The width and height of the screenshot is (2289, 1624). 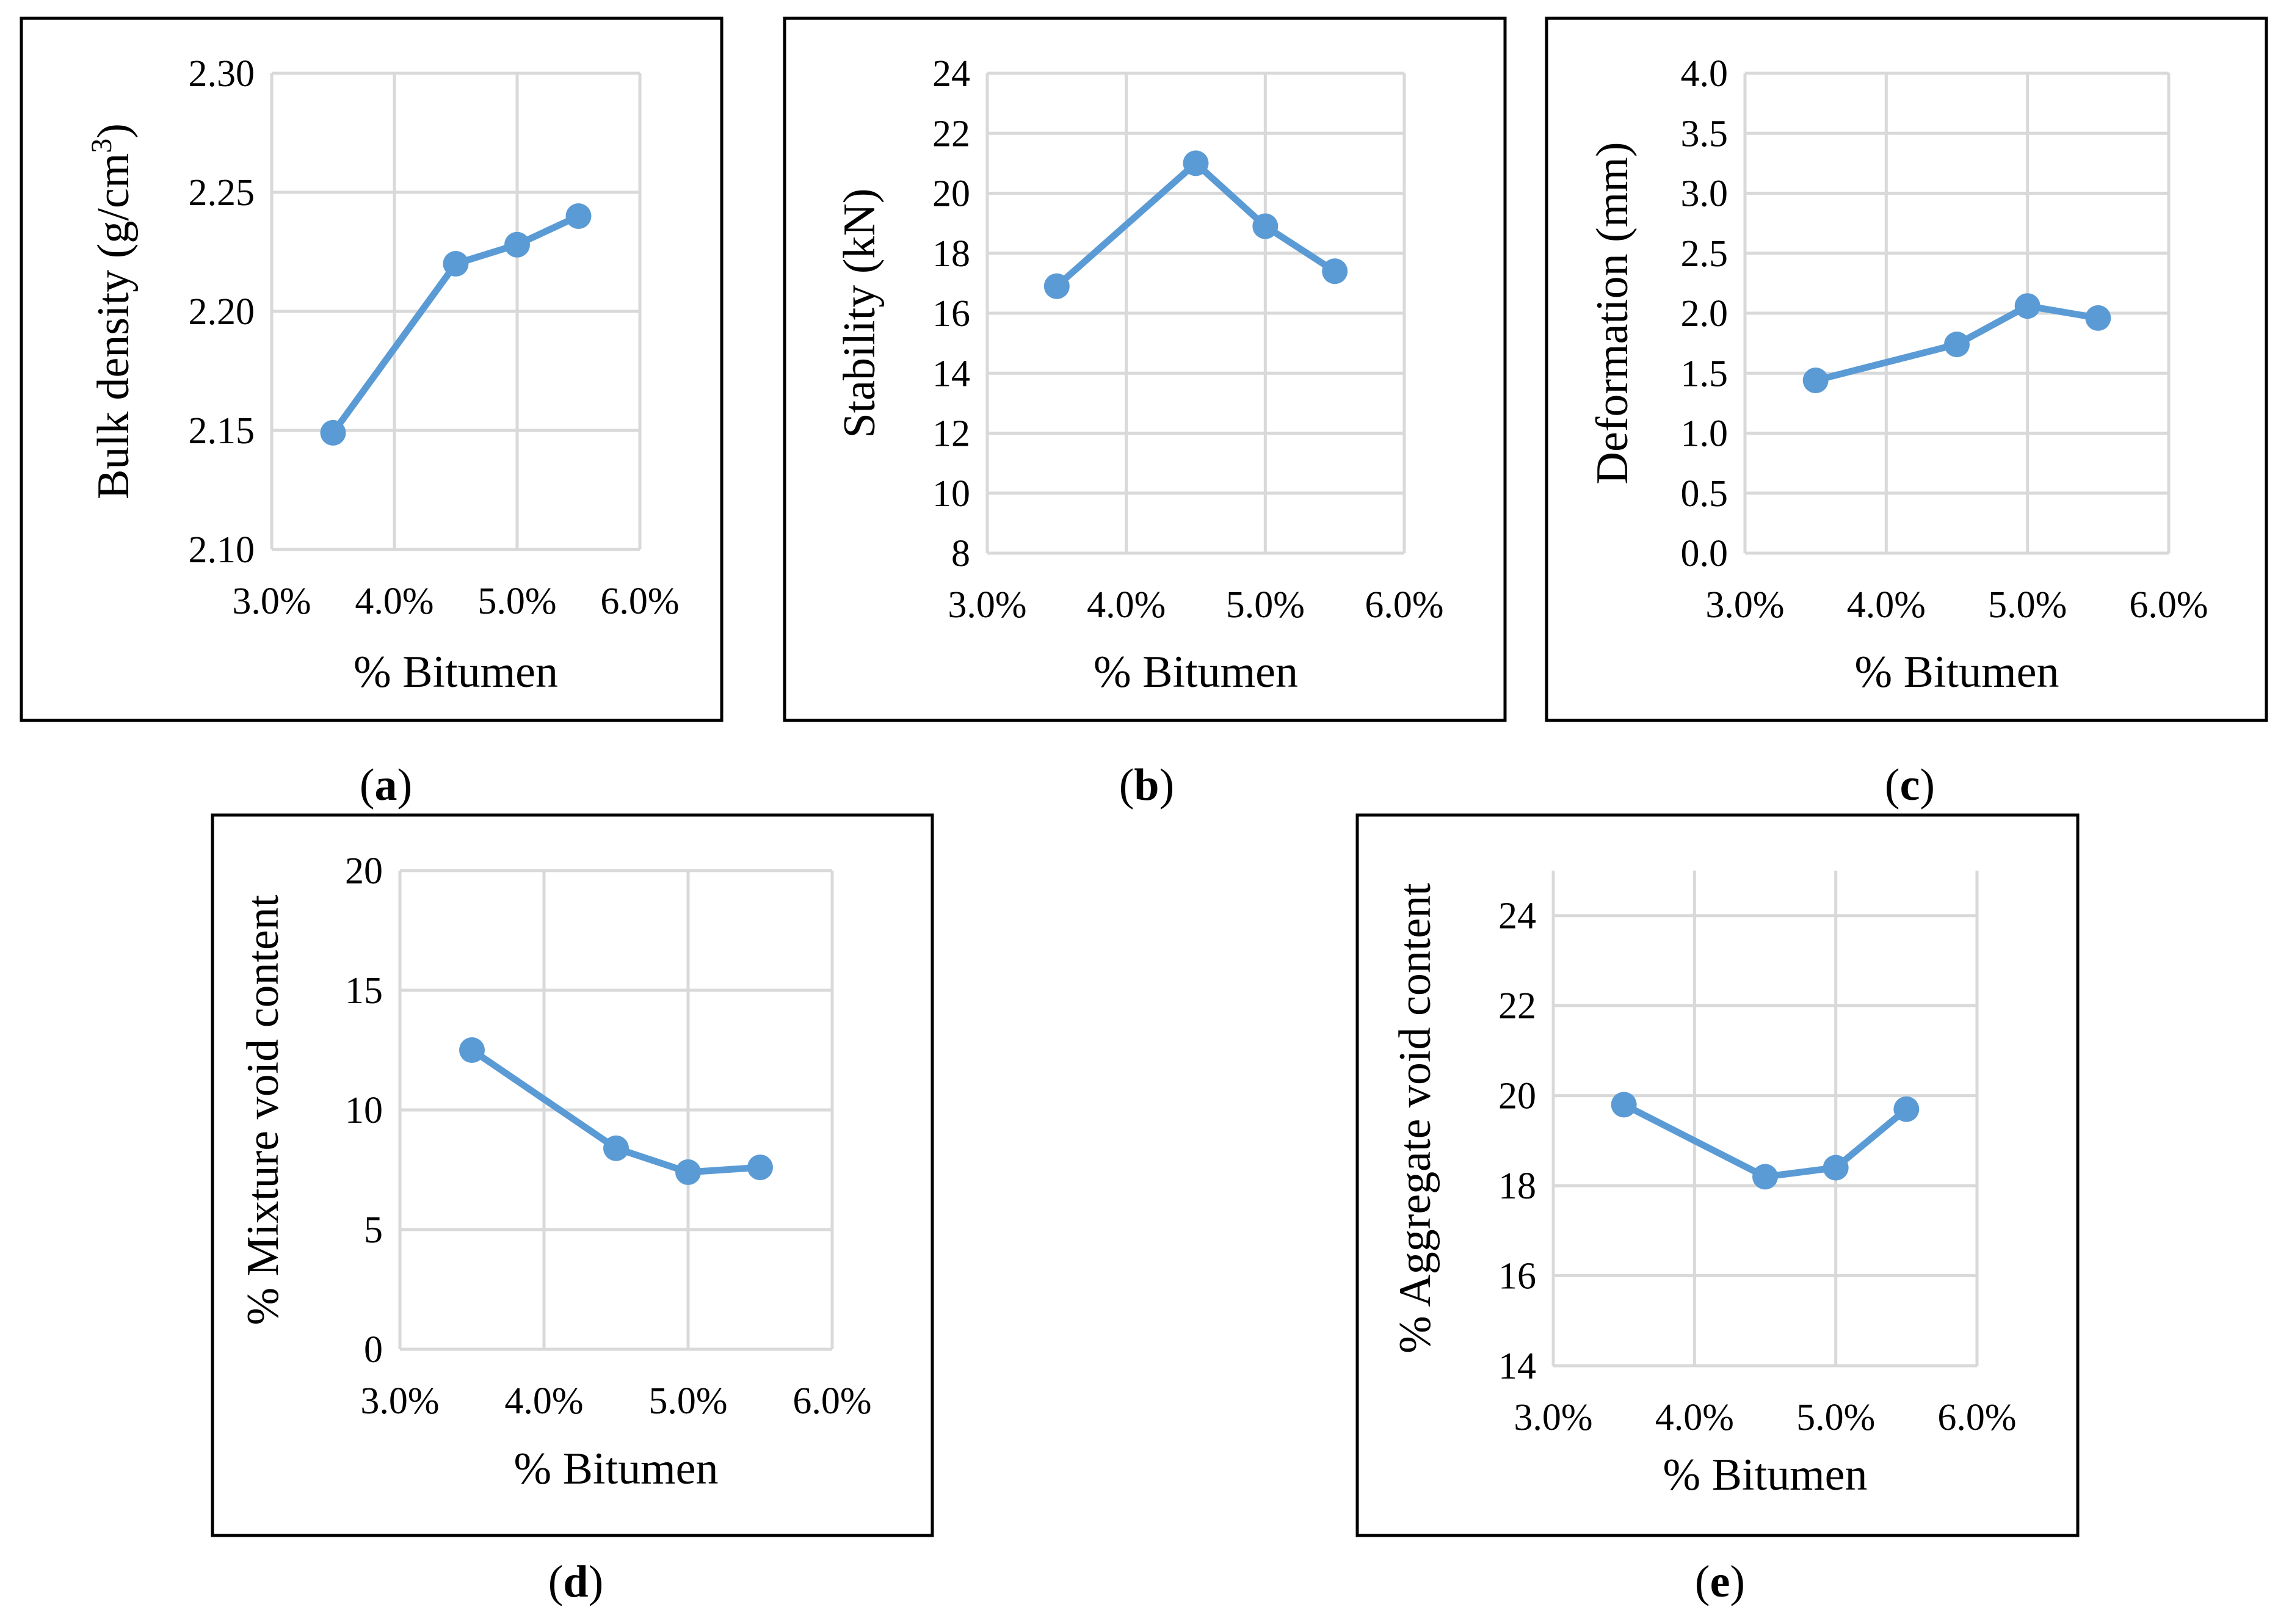 What do you see at coordinates (1705, 254) in the screenshot?
I see `y-tick-label: 2.5` at bounding box center [1705, 254].